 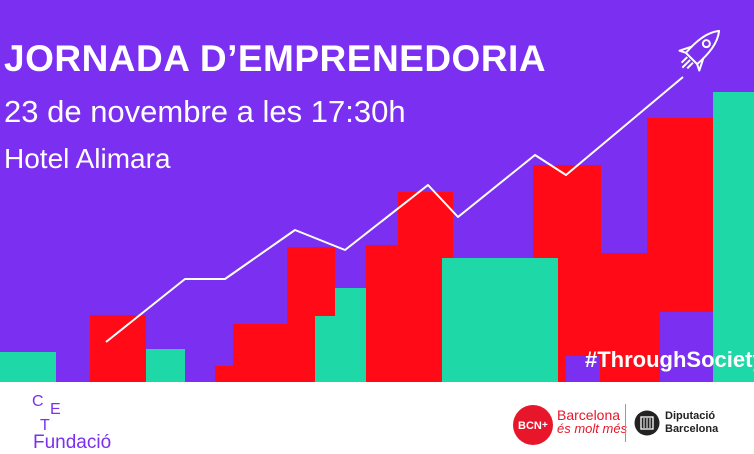 I want to click on bcn-badge-icon: BCN +, so click(x=533, y=425).